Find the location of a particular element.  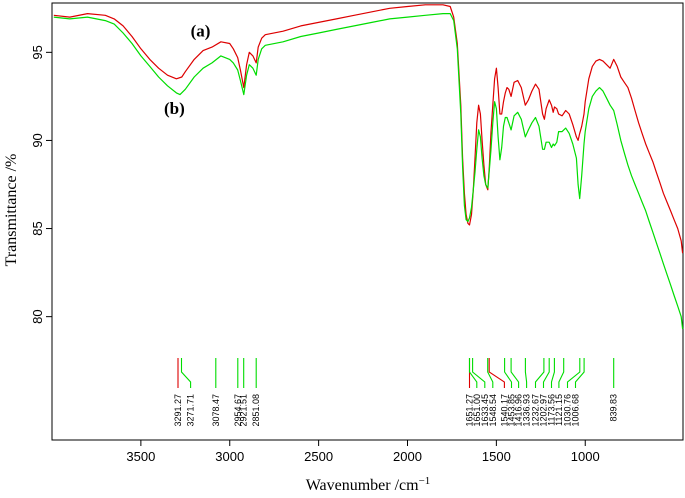

peak-label: 1202.97 is located at coordinates (543, 410).